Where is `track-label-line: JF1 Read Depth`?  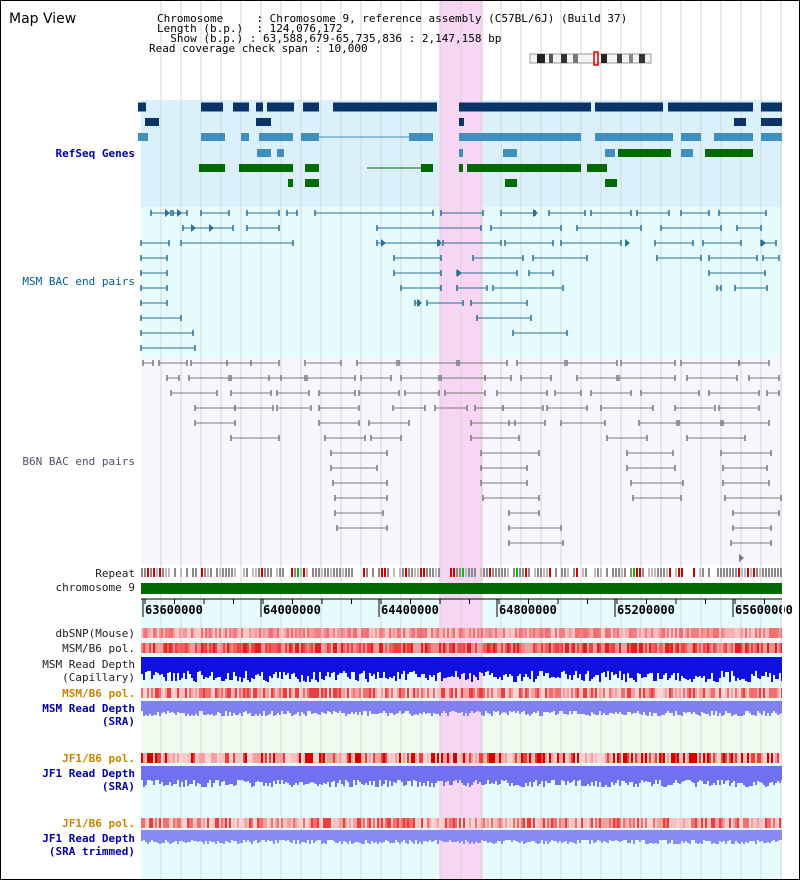
track-label-line: JF1 Read Depth is located at coordinates (88, 838).